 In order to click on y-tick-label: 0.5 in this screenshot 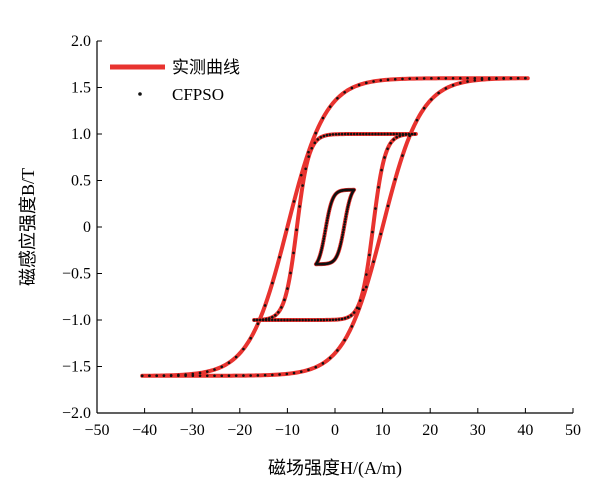, I will do `click(81, 181)`.